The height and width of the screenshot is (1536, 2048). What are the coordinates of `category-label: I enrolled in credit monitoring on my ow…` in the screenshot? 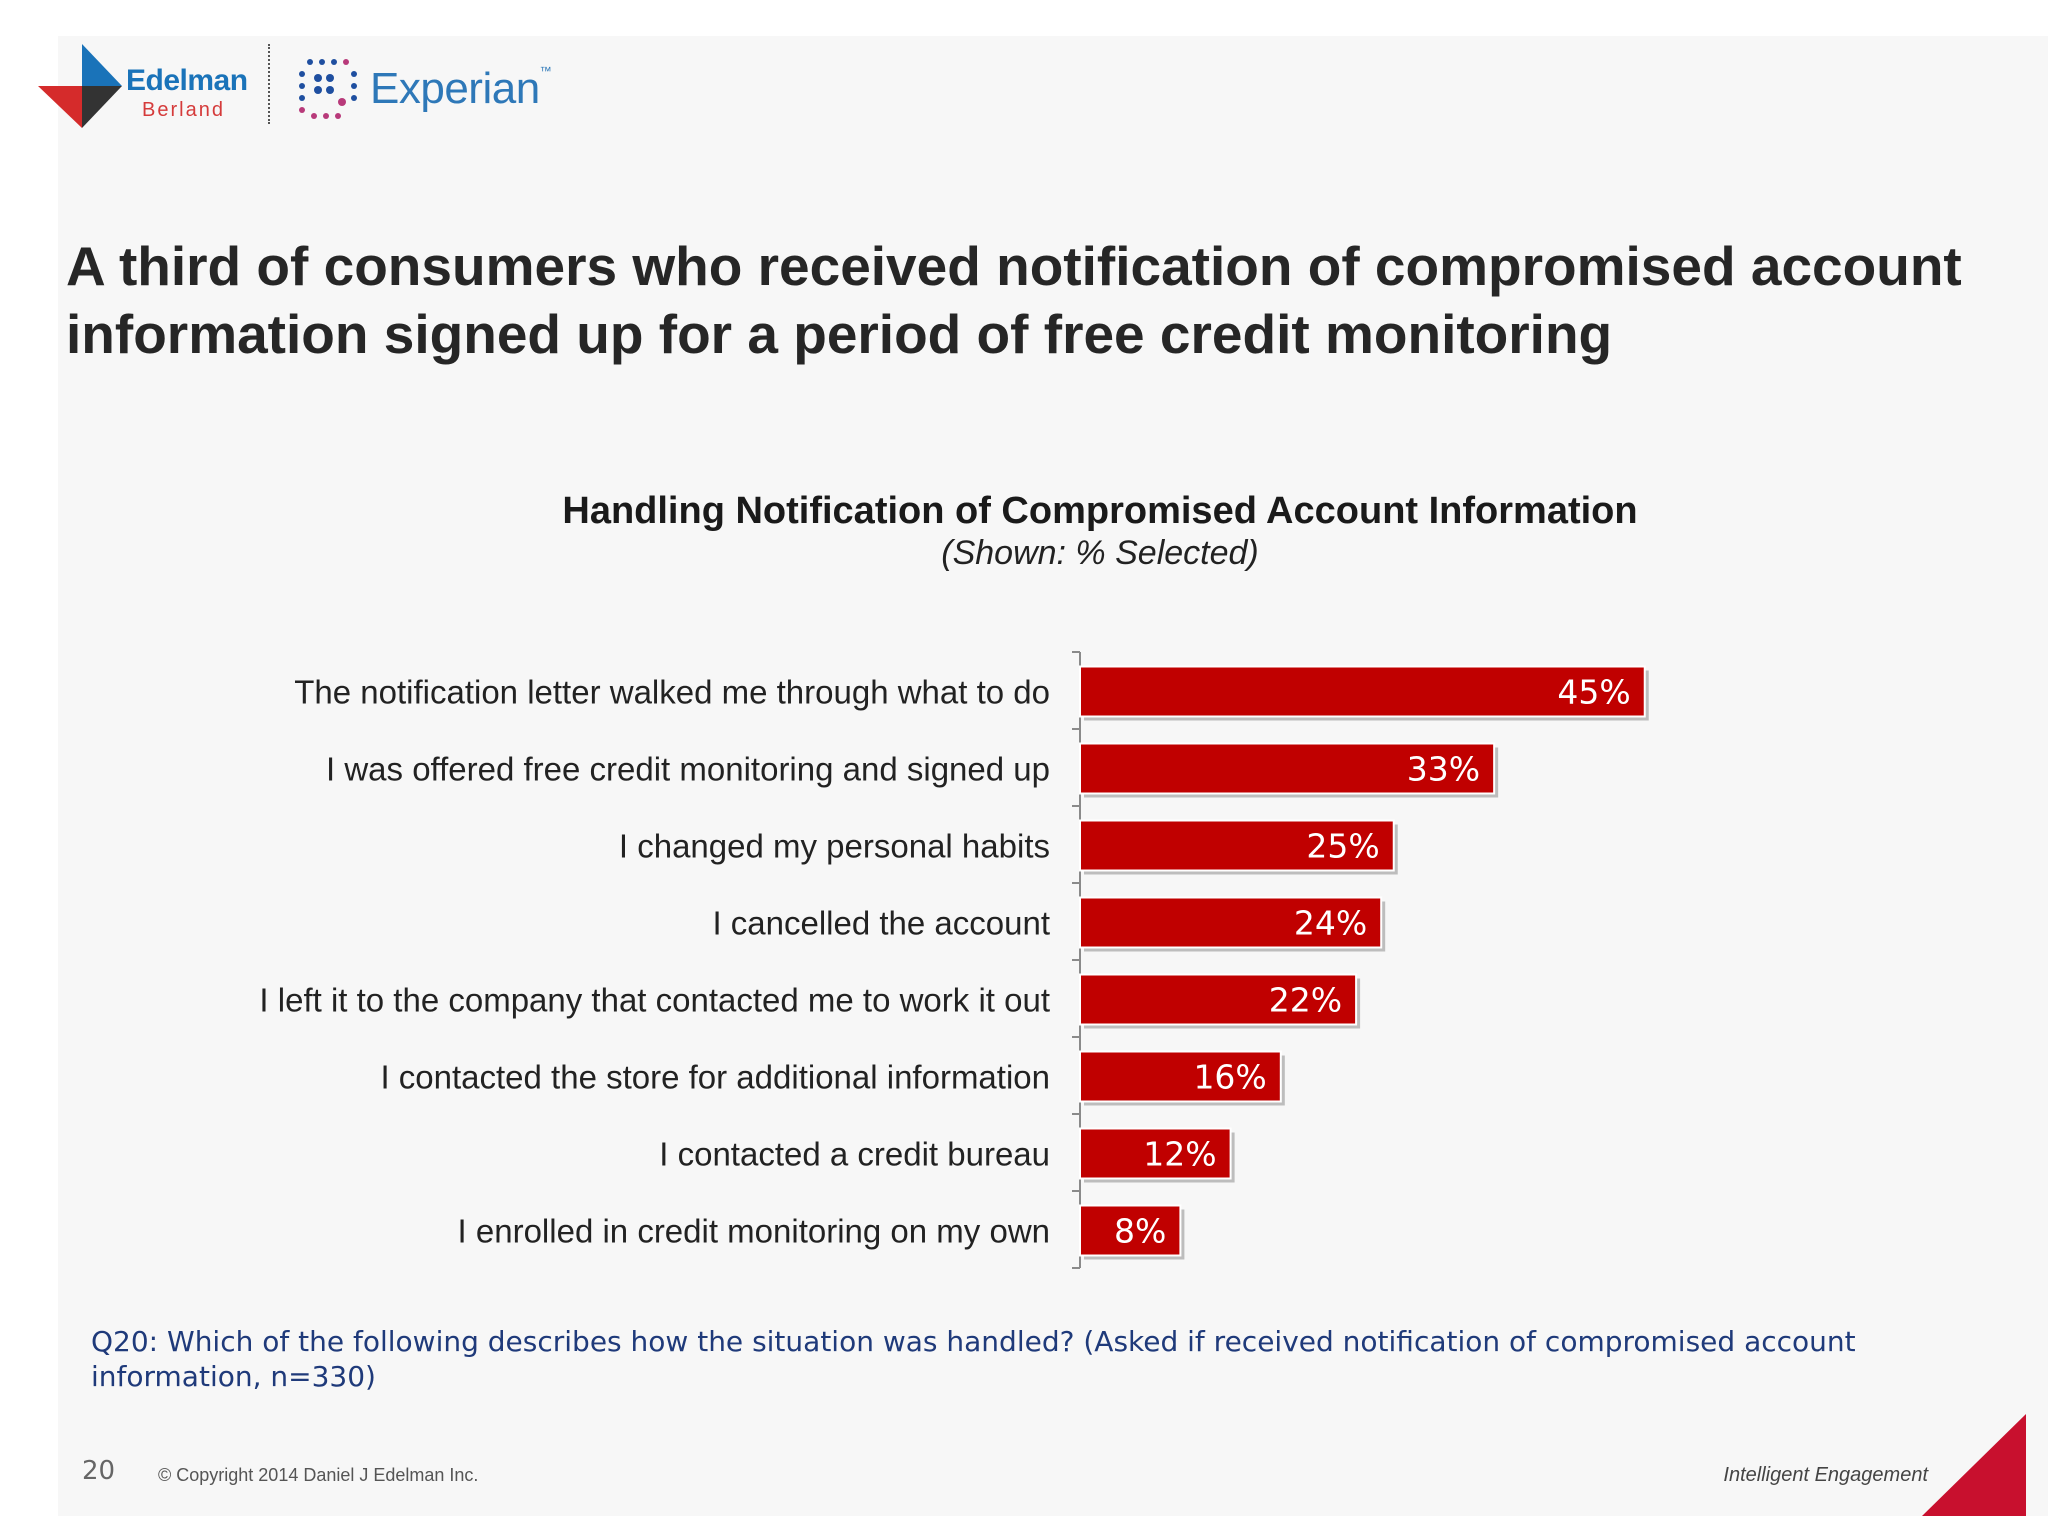 It's located at (754, 1231).